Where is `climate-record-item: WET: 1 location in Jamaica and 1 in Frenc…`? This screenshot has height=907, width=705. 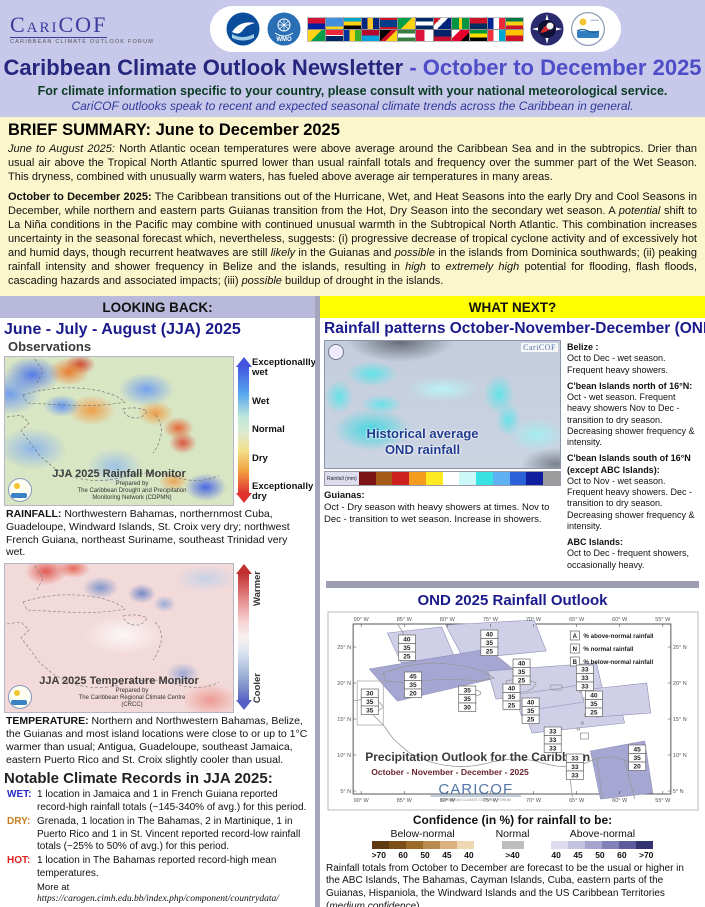
climate-record-item: WET: 1 location in Jamaica and 1 in Frenc… is located at coordinates (157, 801).